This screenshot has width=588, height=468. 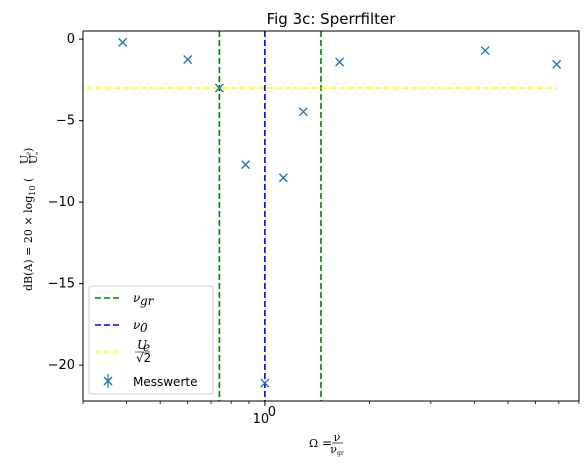 I want to click on x-axis-label: Ω = ν νgr, so click(x=326, y=444).